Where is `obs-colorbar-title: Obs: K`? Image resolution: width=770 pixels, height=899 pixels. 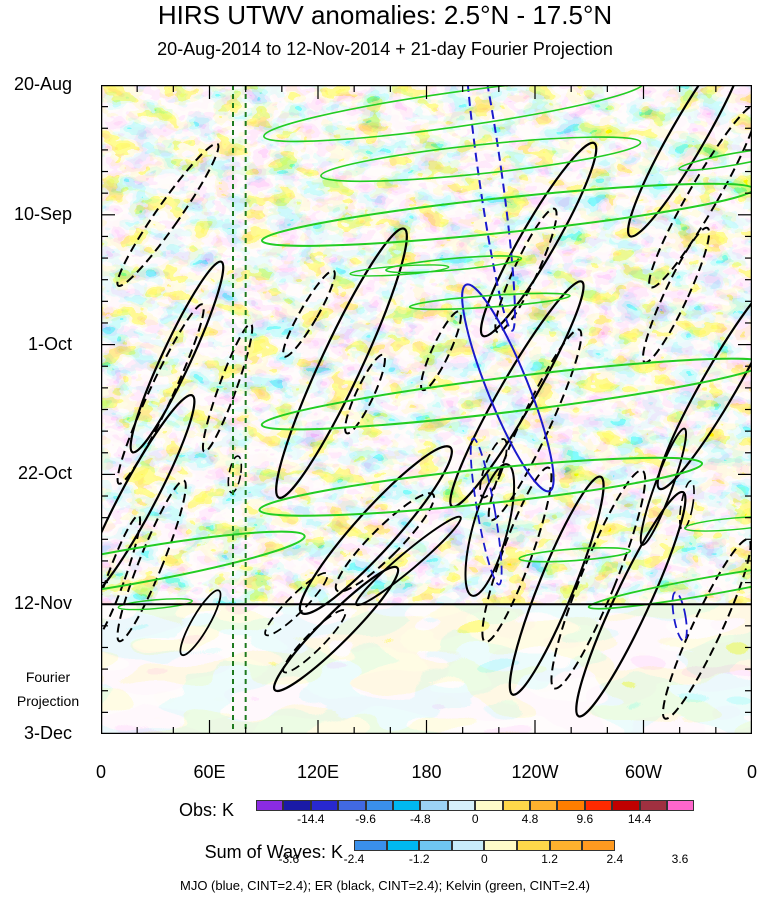
obs-colorbar-title: Obs: K is located at coordinates (206, 810).